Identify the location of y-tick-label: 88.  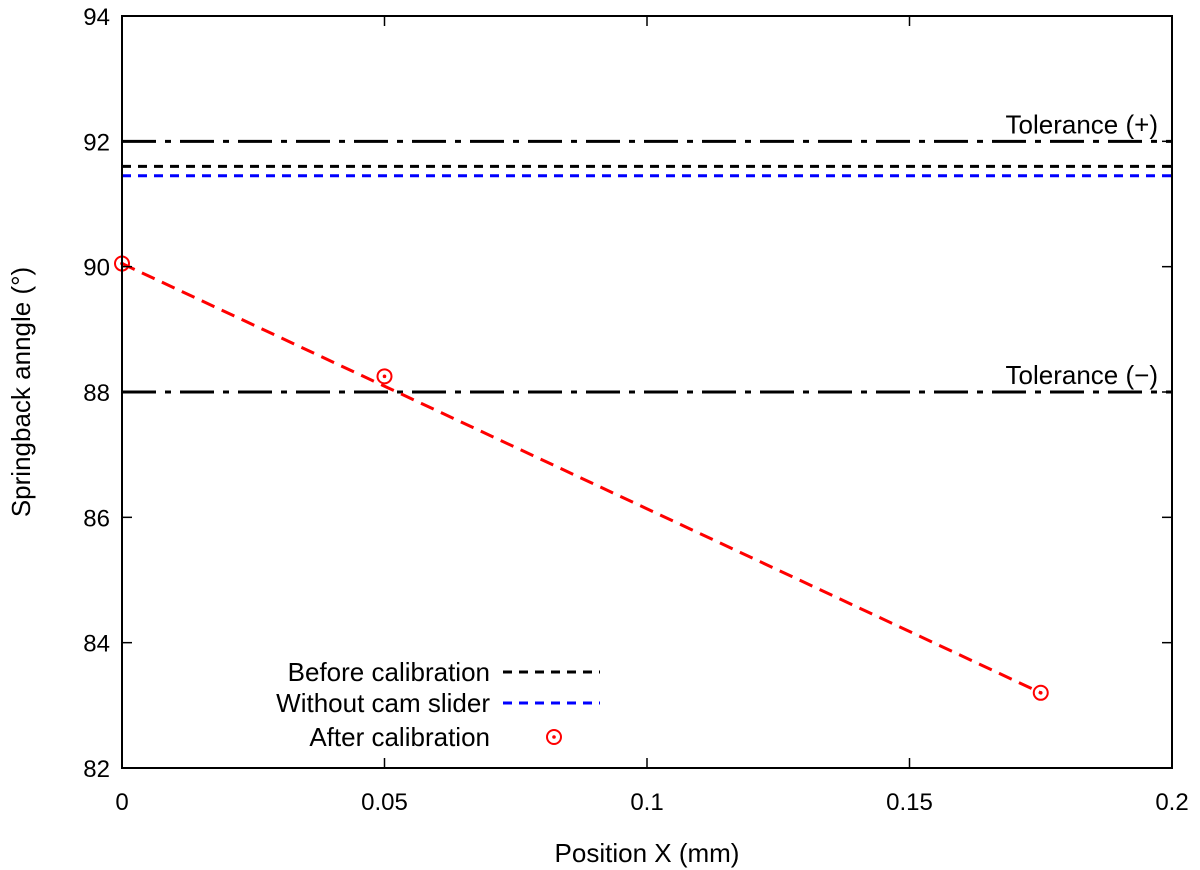
(96, 393).